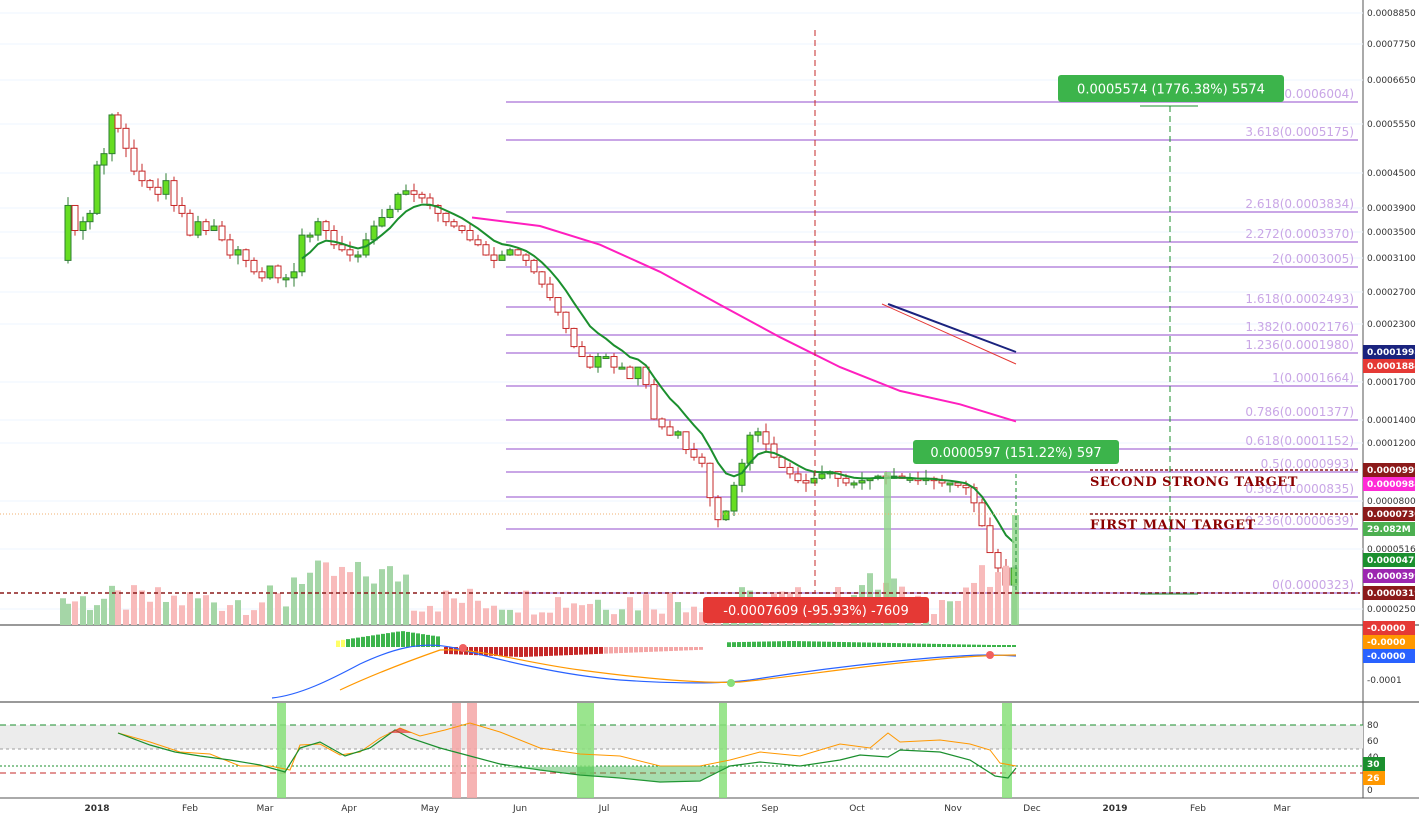 Image resolution: width=1419 pixels, height=822 pixels. Describe the element at coordinates (1391, 125) in the screenshot. I see `price-tick-label: 0.0005550` at that location.